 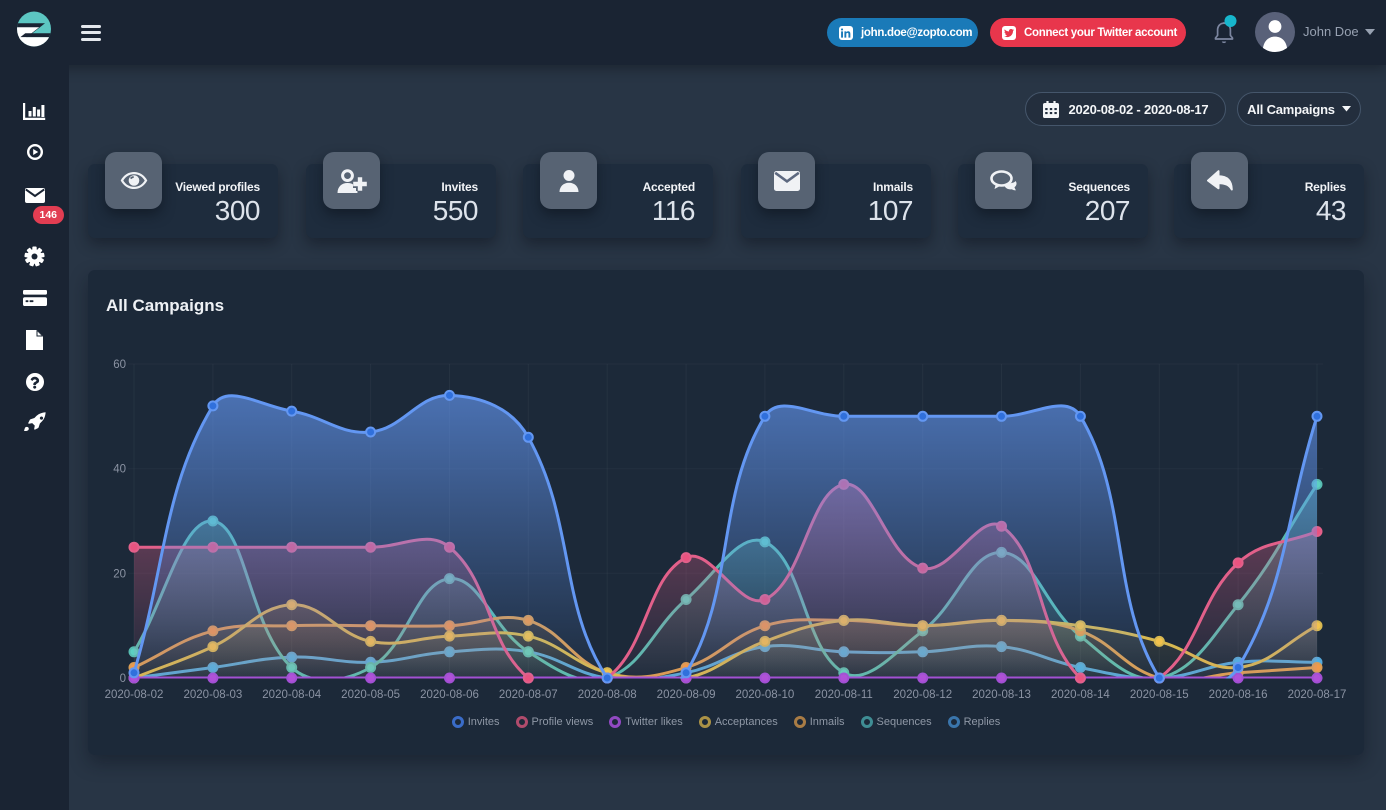 I want to click on svg-text: 60, so click(x=119, y=365).